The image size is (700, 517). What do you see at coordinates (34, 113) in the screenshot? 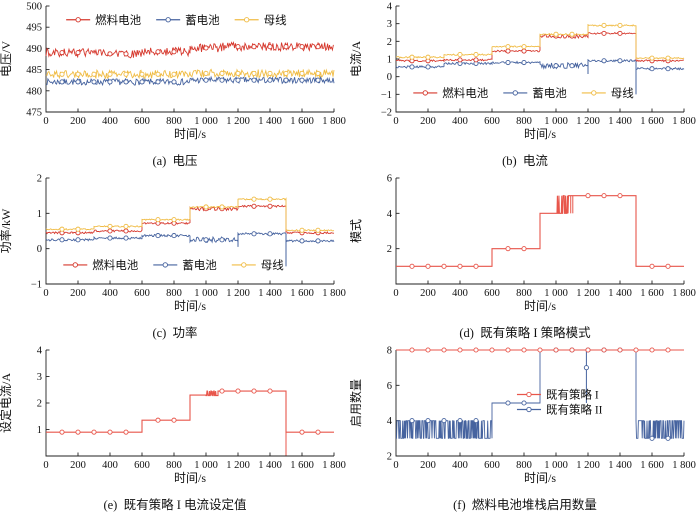
I see `y-tick-label: 475` at bounding box center [34, 113].